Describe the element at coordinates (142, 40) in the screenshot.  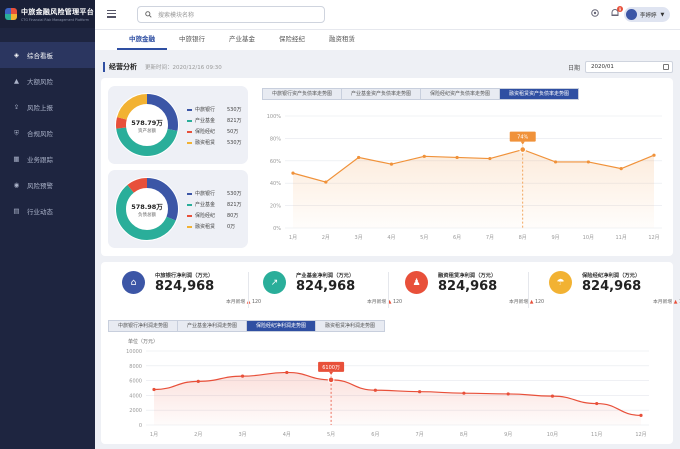
I see `tab-0: 中旅金融` at that location.